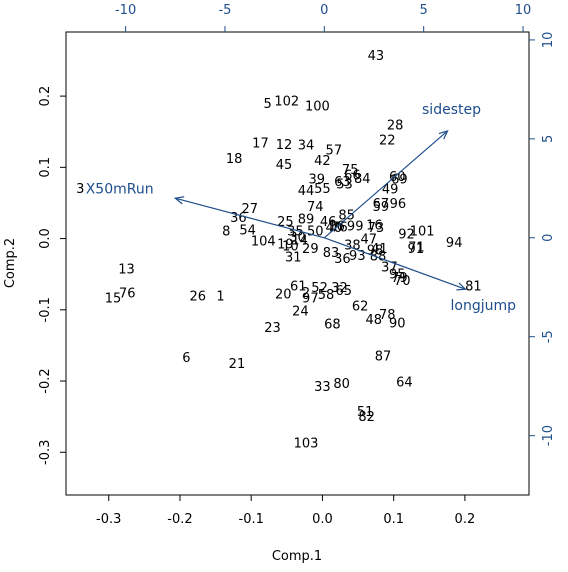 Image resolution: width=568 pixels, height=572 pixels. Describe the element at coordinates (548, 40) in the screenshot. I see `right-tick-label: 10` at that location.